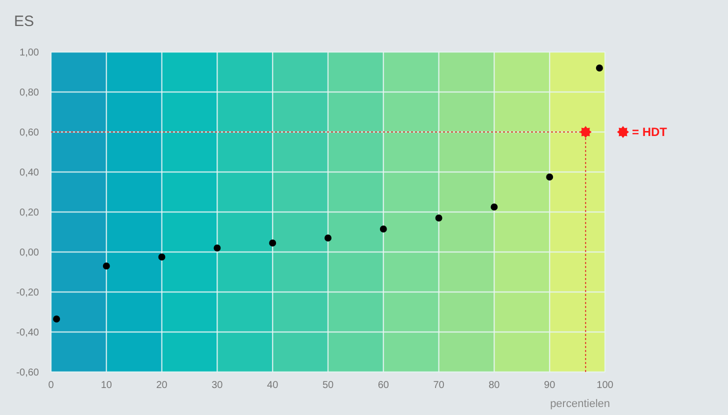 Image resolution: width=728 pixels, height=415 pixels. I want to click on y-tick-label: 0,80, so click(30, 93).